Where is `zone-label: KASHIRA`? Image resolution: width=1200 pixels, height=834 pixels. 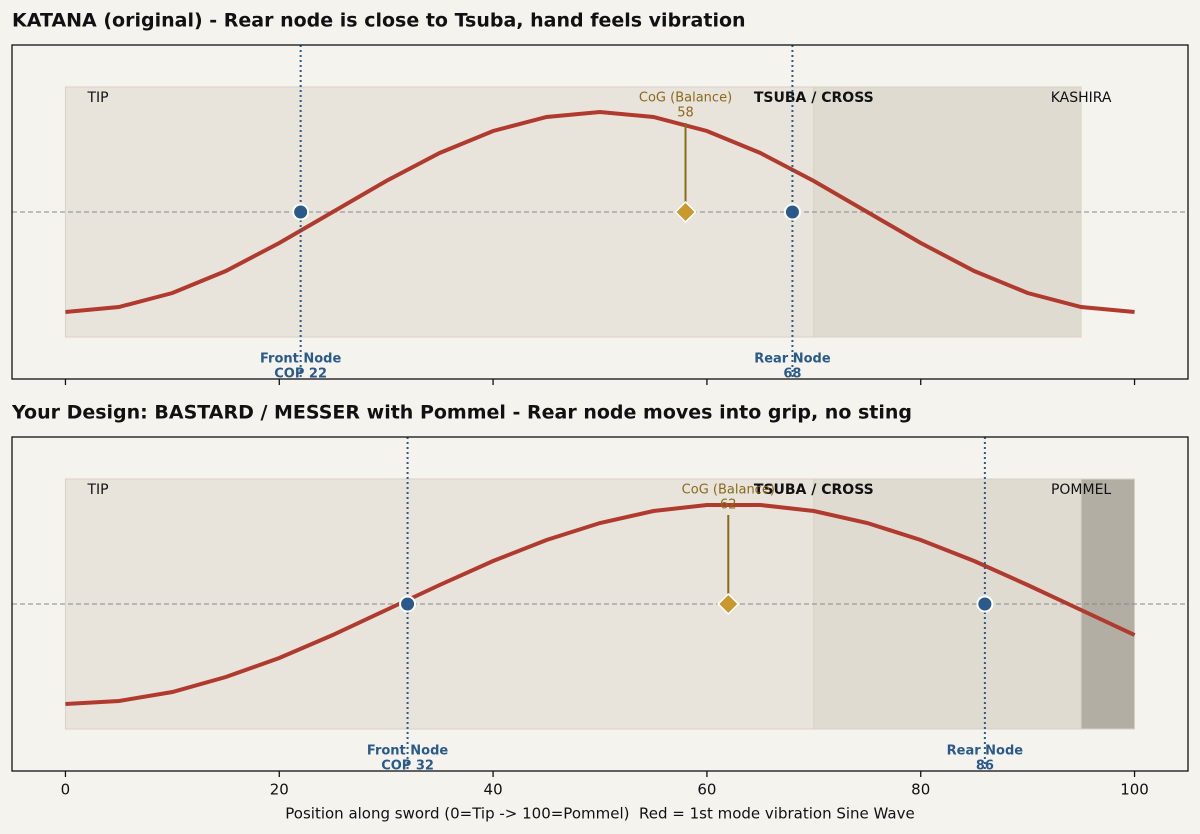
zone-label: KASHIRA is located at coordinates (1081, 98).